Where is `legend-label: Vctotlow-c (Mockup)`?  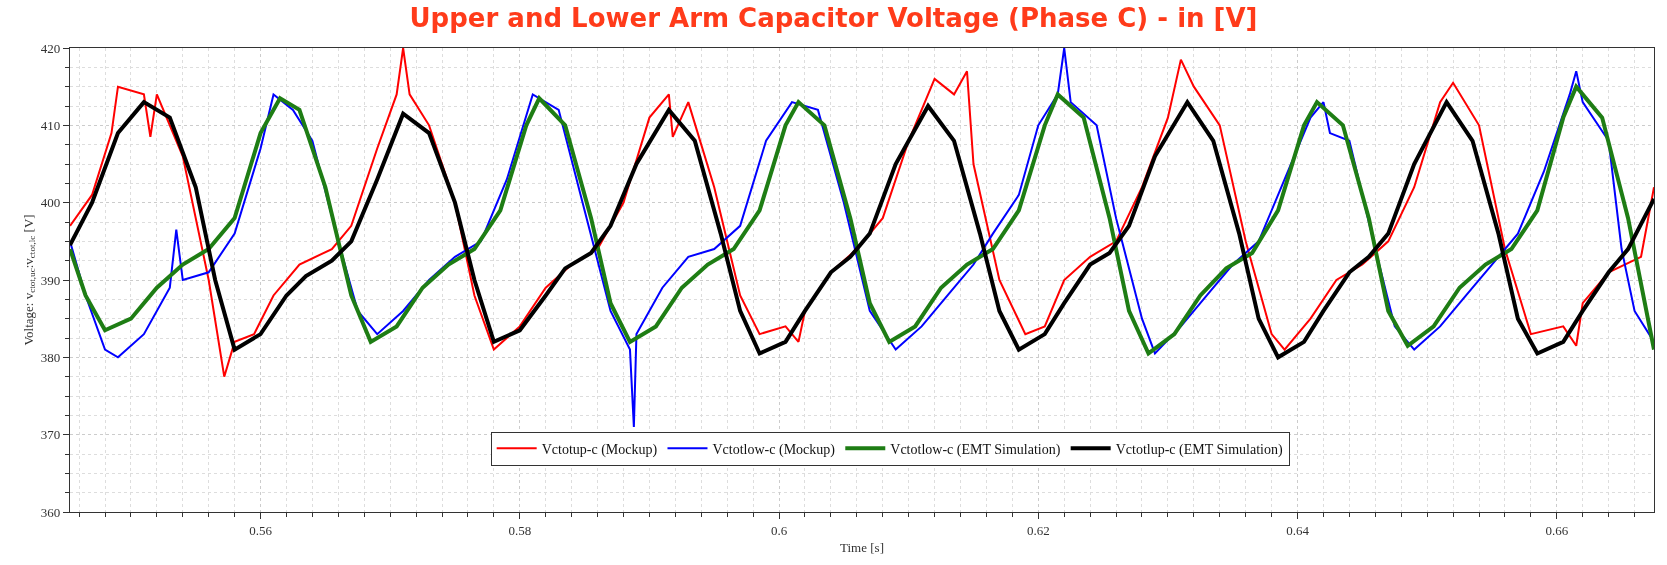
legend-label: Vctotlow-c (Mockup) is located at coordinates (774, 449).